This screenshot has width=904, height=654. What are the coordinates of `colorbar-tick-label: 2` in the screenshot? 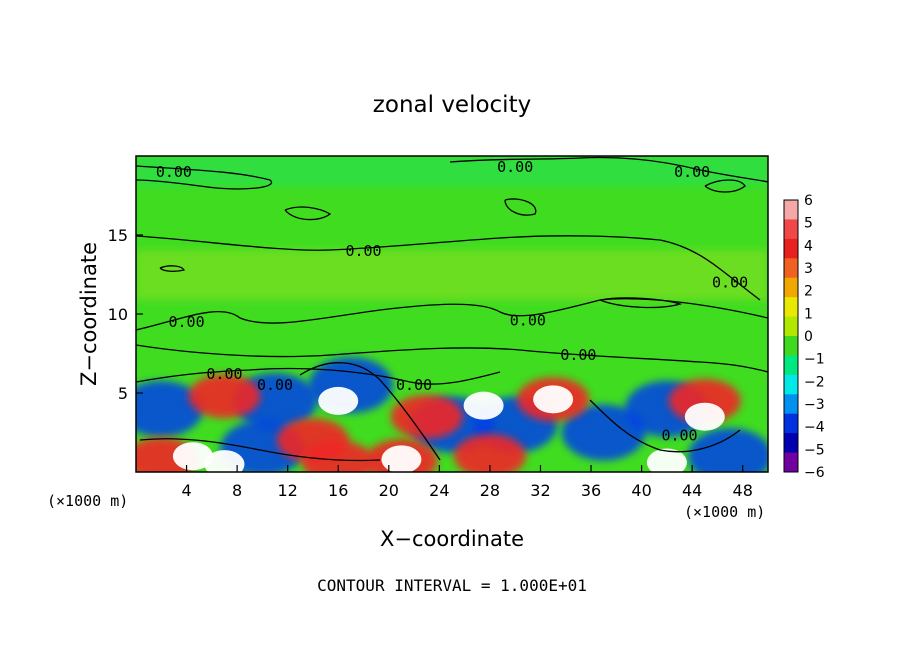 It's located at (808, 292).